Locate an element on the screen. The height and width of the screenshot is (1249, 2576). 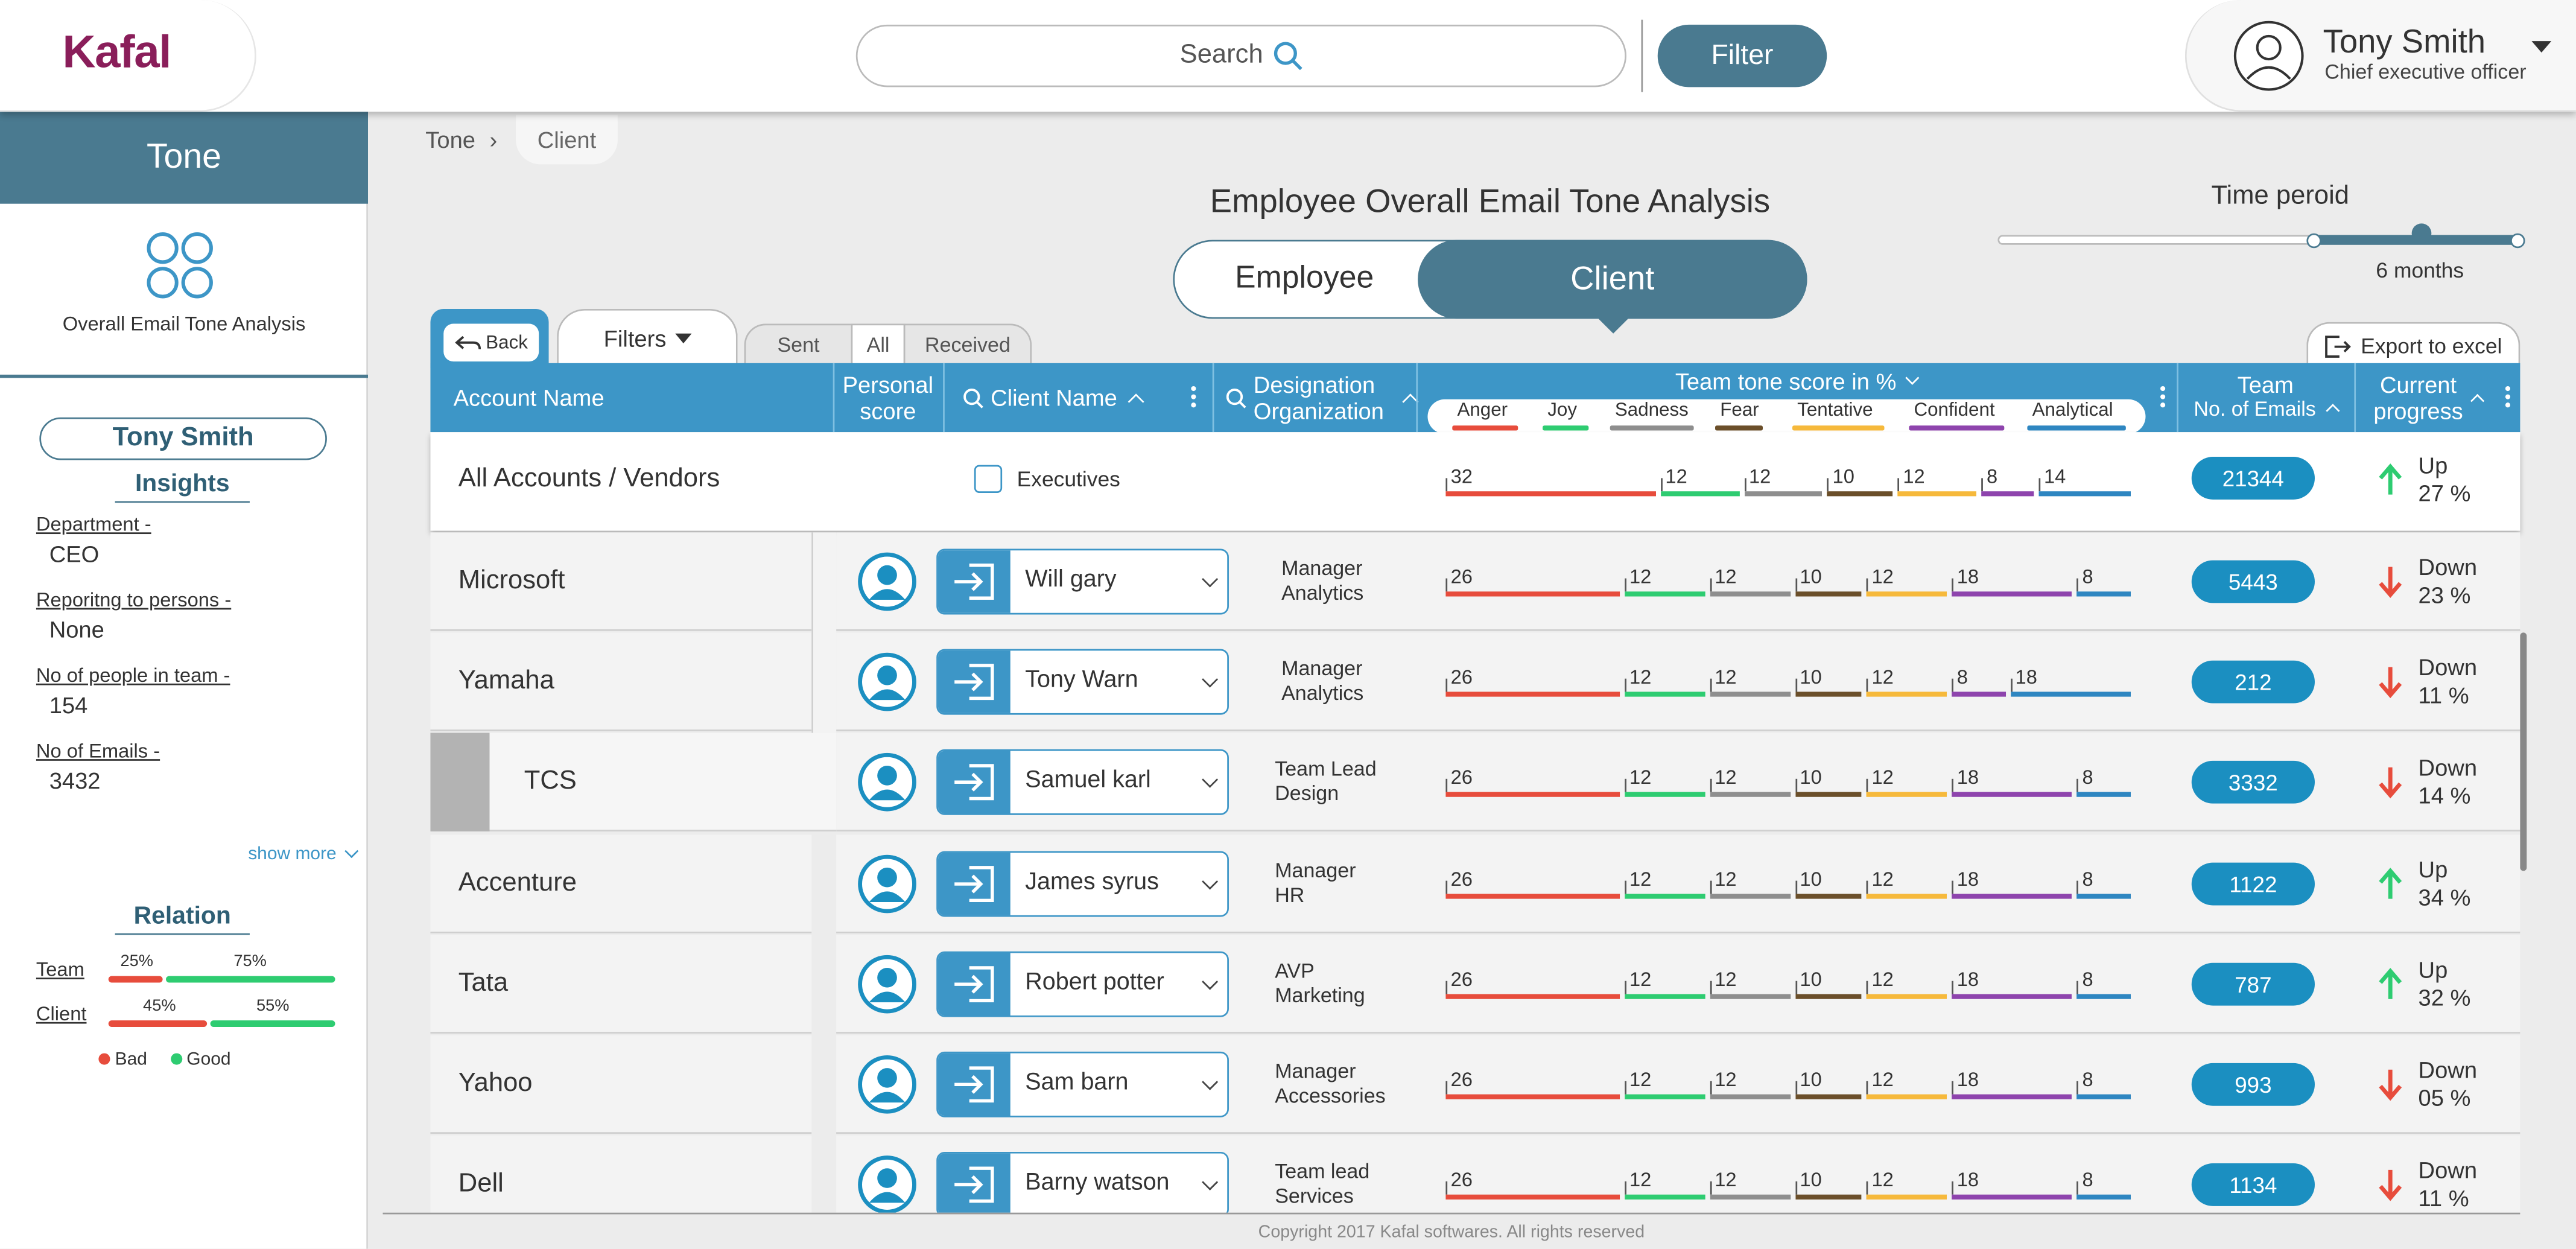
client-name: Will gary is located at coordinates (1071, 580).